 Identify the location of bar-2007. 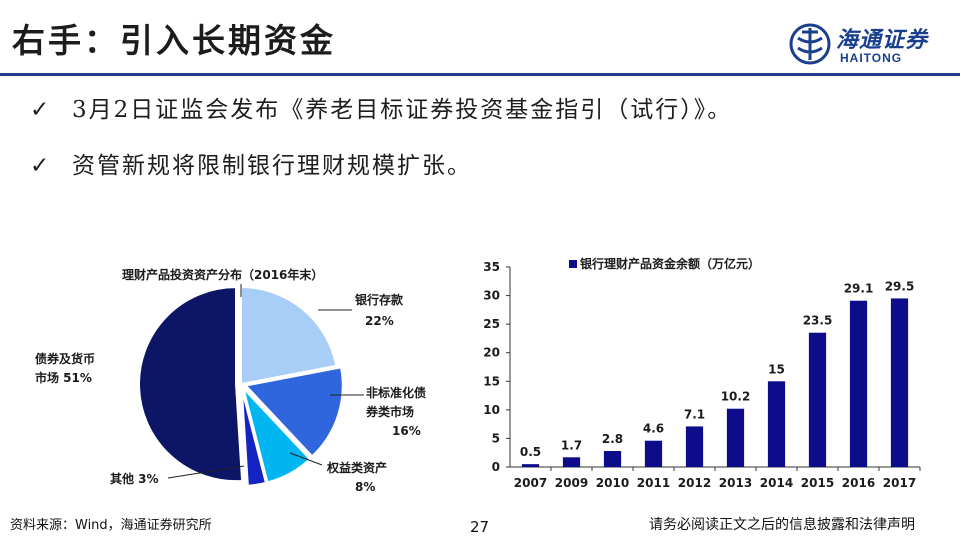
(530, 465).